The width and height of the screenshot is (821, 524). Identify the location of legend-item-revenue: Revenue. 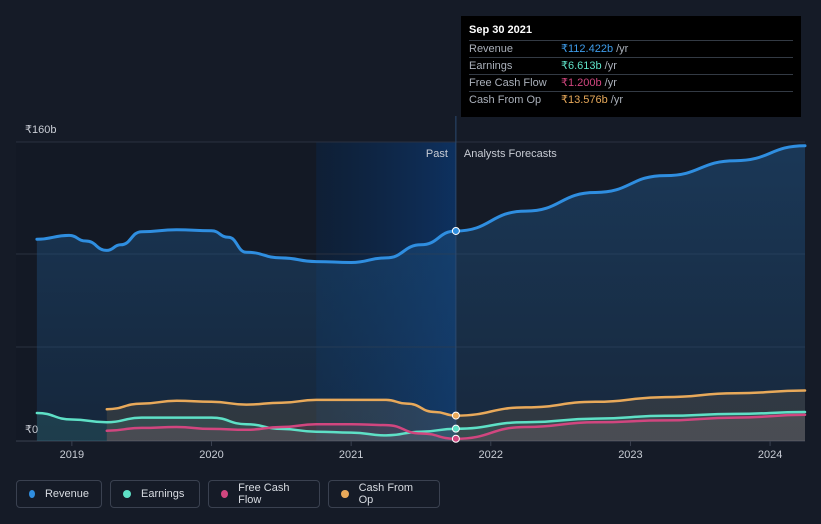
(59, 494).